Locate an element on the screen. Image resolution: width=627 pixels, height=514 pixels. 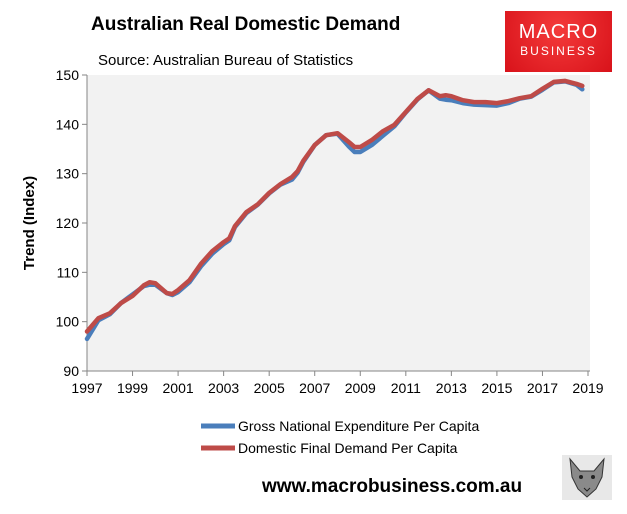
x-tick-label: 2009 is located at coordinates (360, 388).